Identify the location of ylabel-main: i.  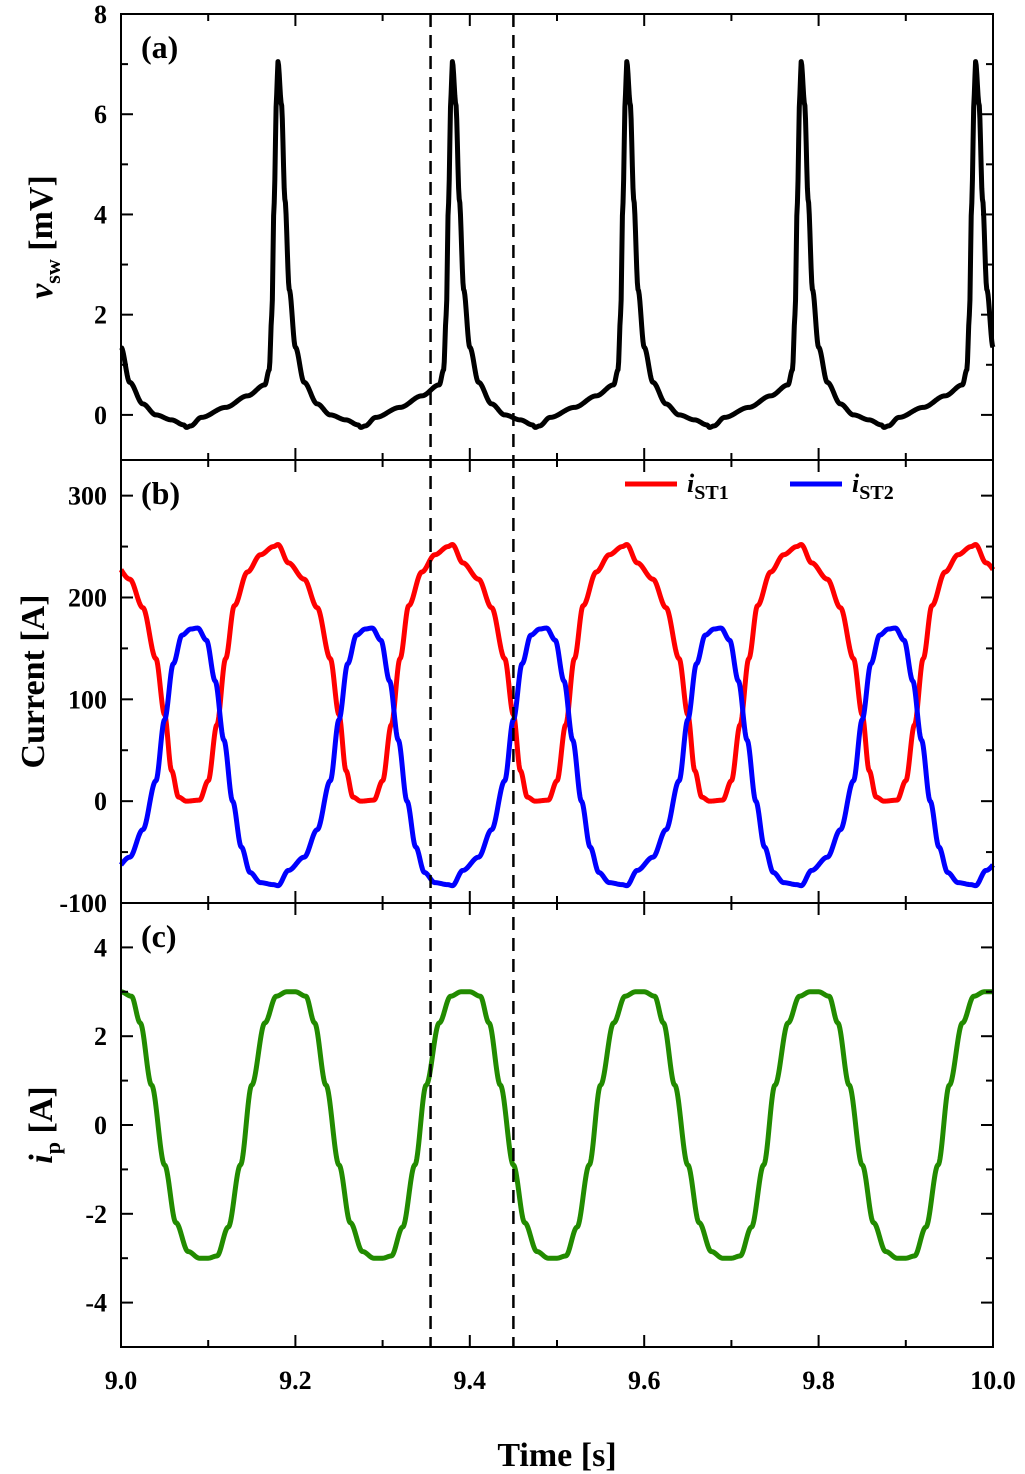
(41, 1159).